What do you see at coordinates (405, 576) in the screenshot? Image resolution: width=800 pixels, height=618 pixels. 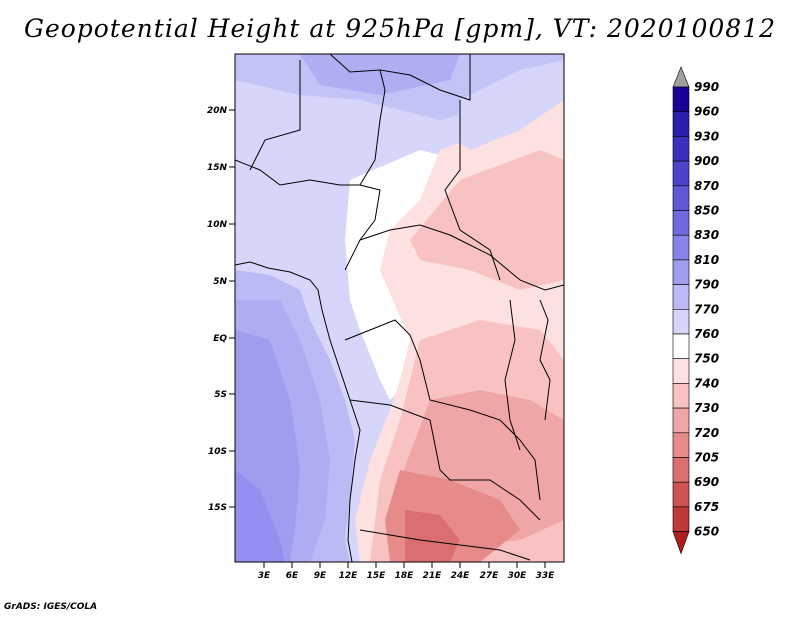 I see `lon-label-18e: 18E` at bounding box center [405, 576].